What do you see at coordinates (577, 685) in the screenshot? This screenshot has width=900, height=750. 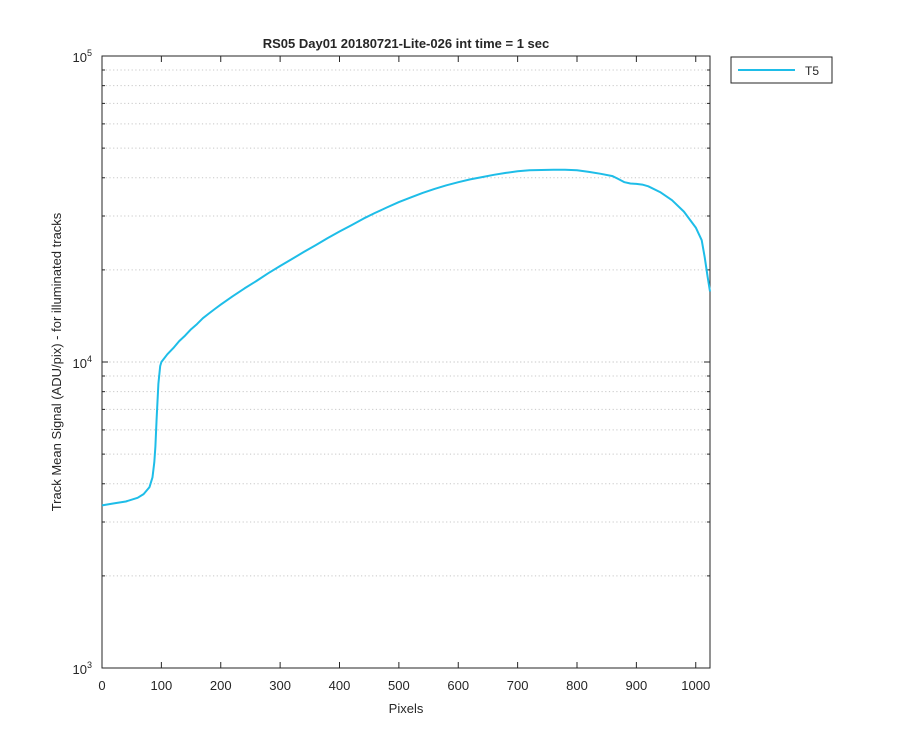 I see `x-tick-label: 800` at bounding box center [577, 685].